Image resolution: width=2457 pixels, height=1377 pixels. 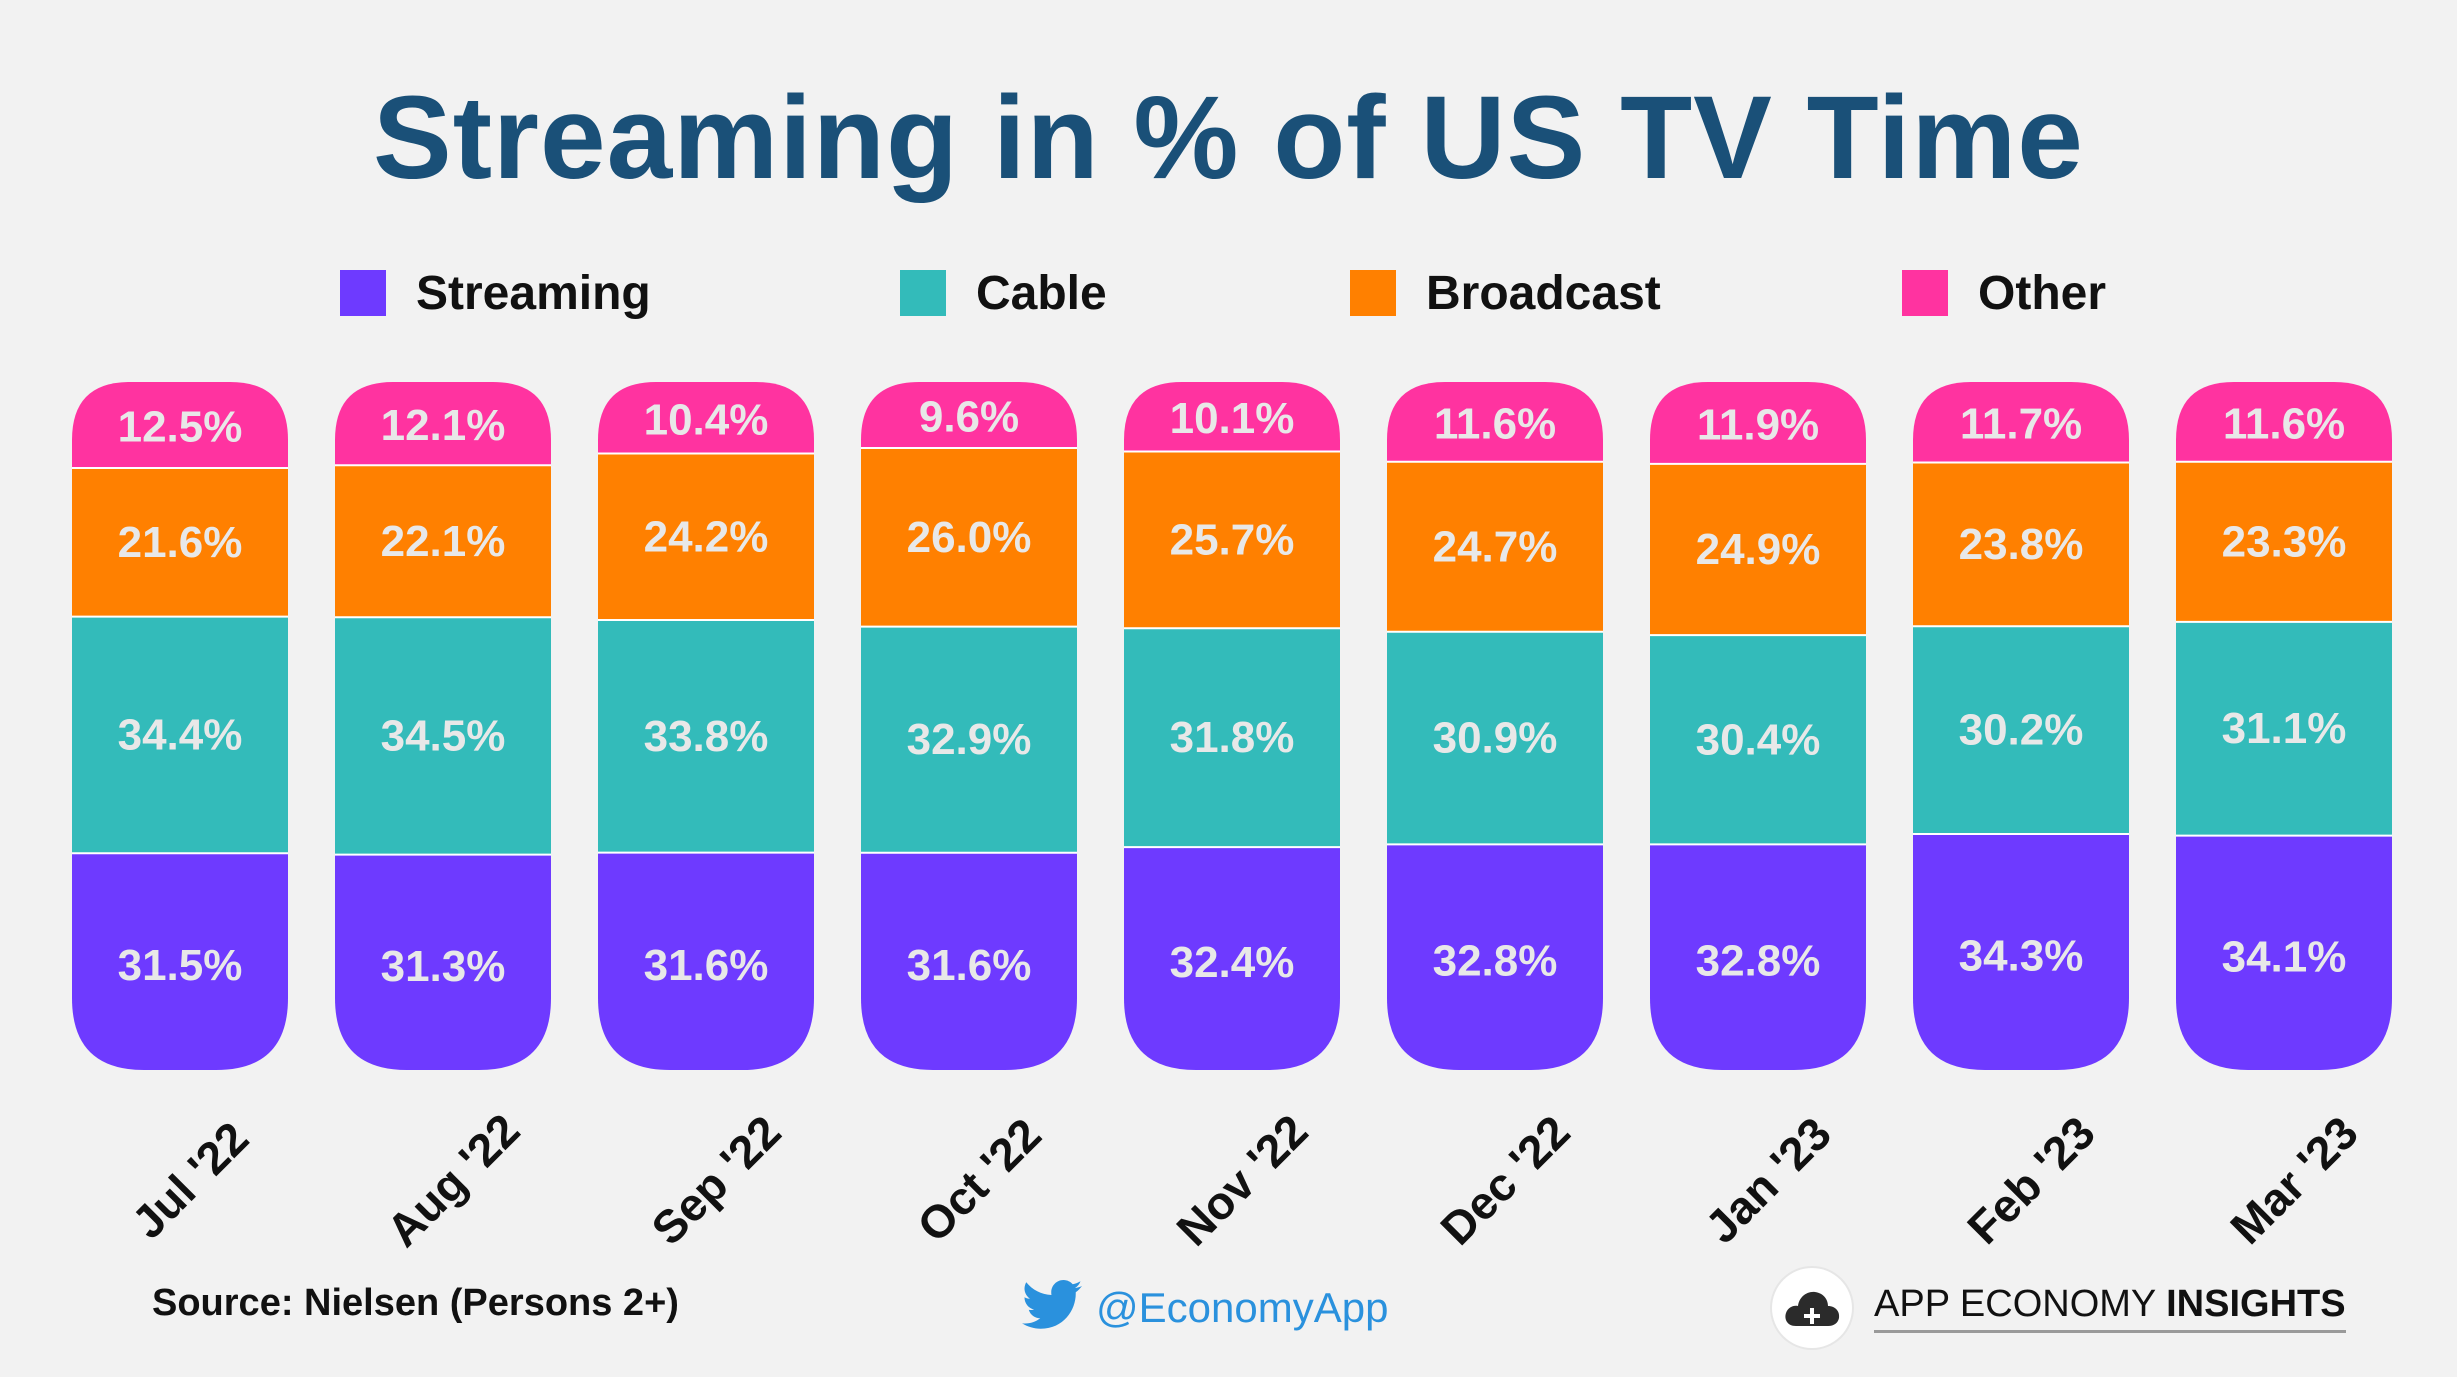 What do you see at coordinates (443, 966) in the screenshot?
I see `data-label: 31.3%` at bounding box center [443, 966].